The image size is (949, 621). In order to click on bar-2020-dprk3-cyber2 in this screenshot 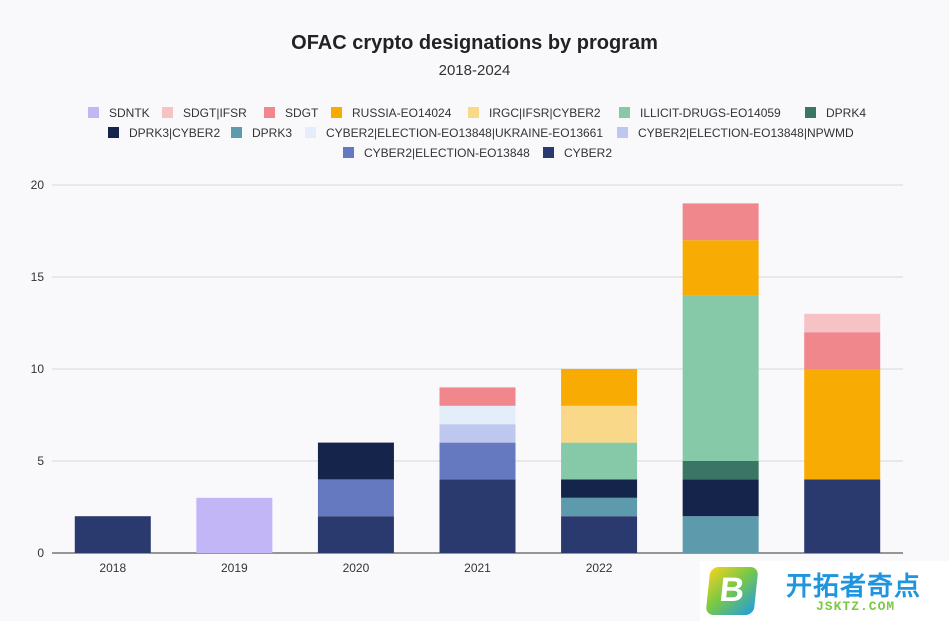, I will do `click(355, 461)`.